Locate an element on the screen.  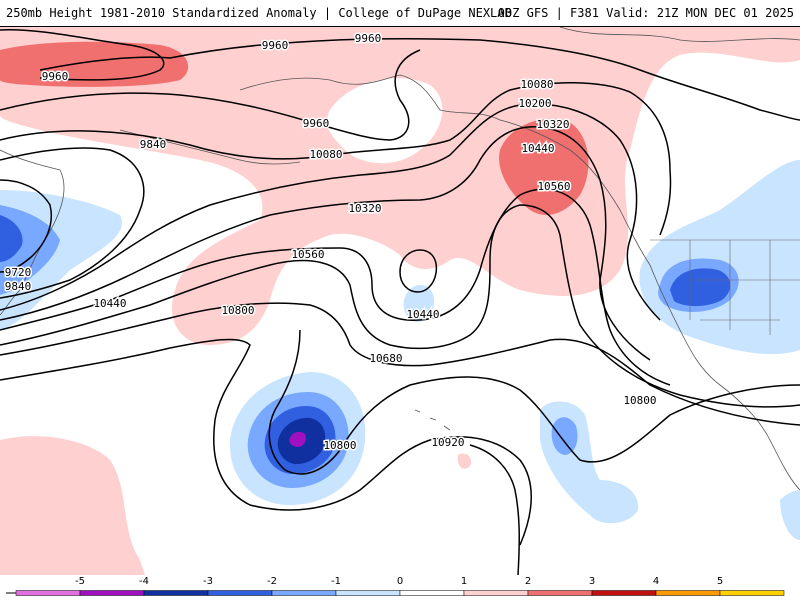
anomaly-neg-central-core is located at coordinates (298, 439).